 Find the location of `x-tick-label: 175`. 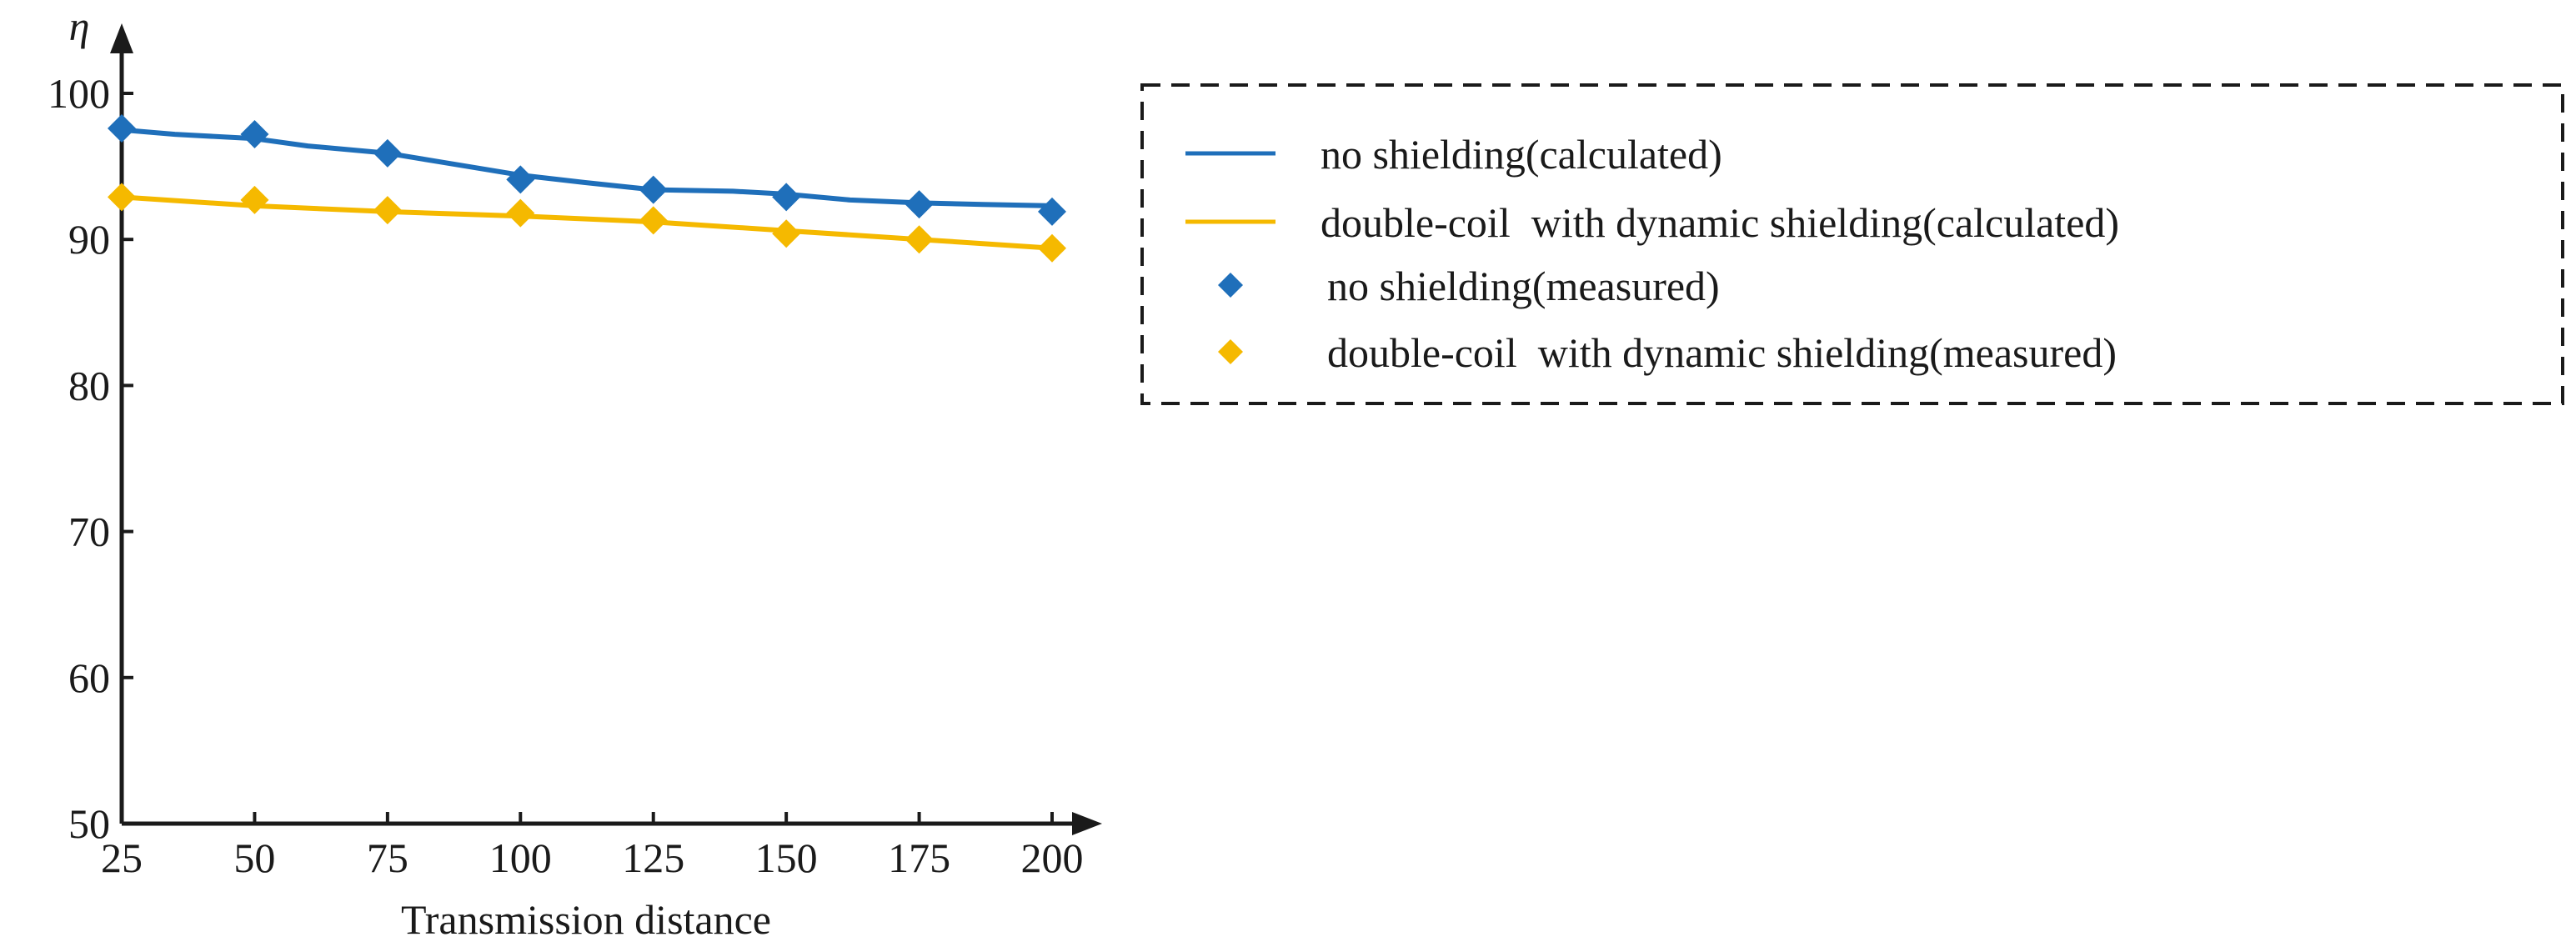

x-tick-label: 175 is located at coordinates (919, 857).